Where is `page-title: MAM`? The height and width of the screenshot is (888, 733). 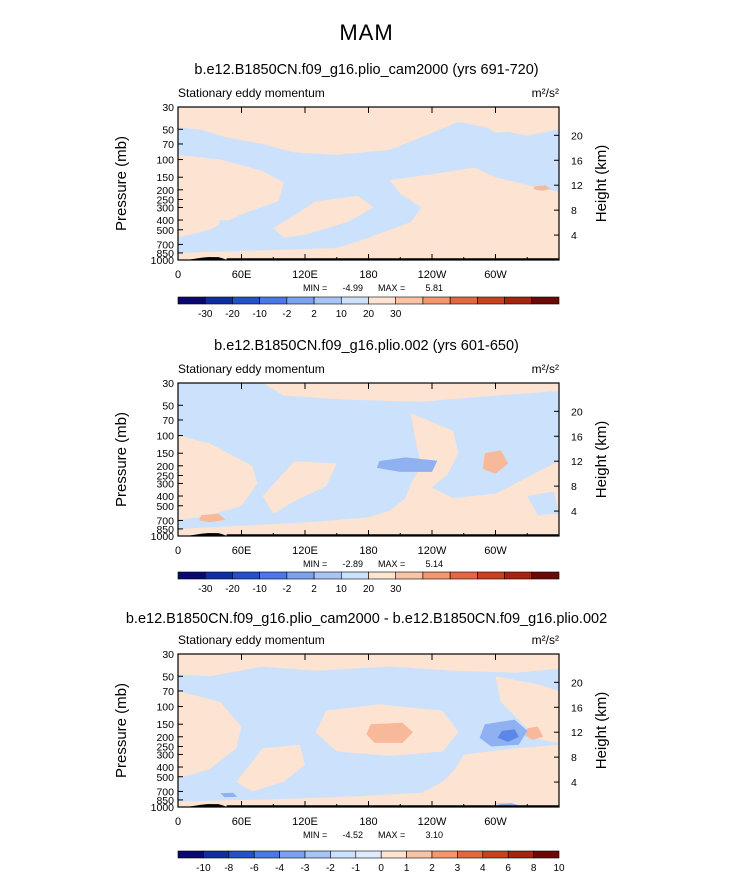
page-title: MAM is located at coordinates (366, 32).